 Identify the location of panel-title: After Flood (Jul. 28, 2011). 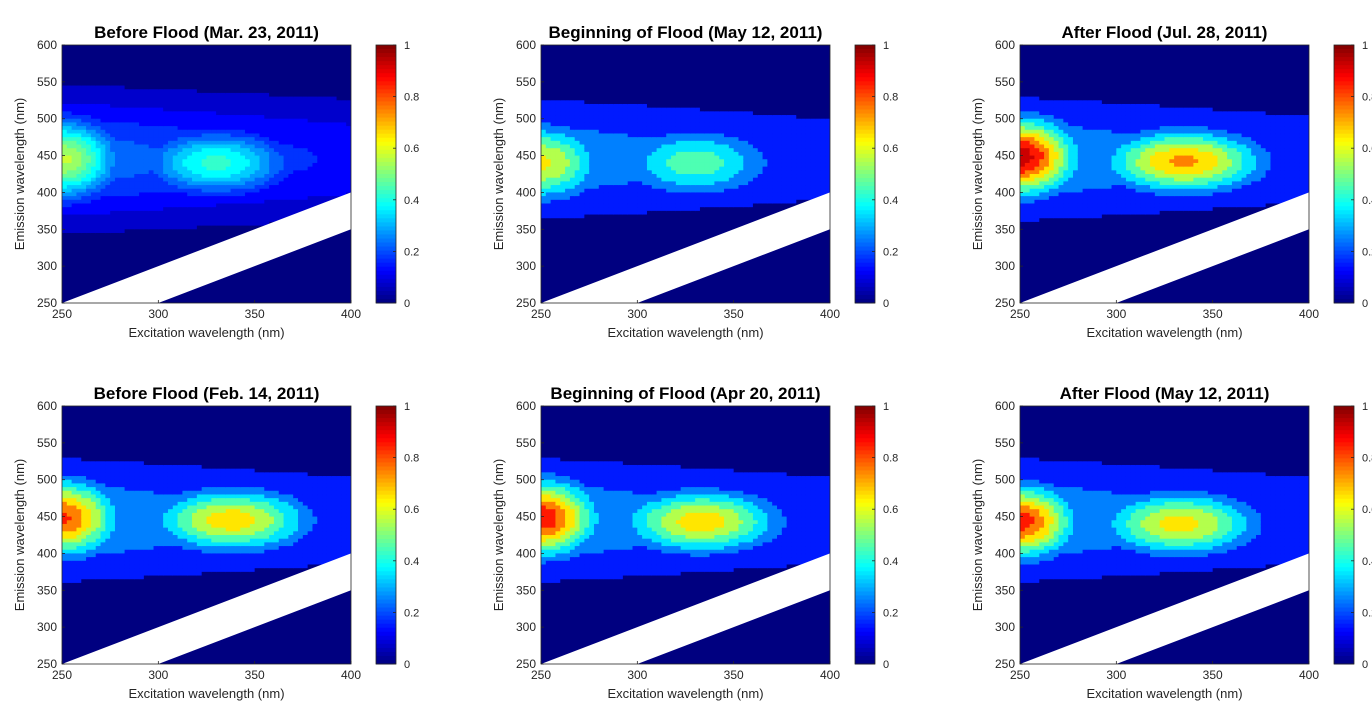
(1165, 32).